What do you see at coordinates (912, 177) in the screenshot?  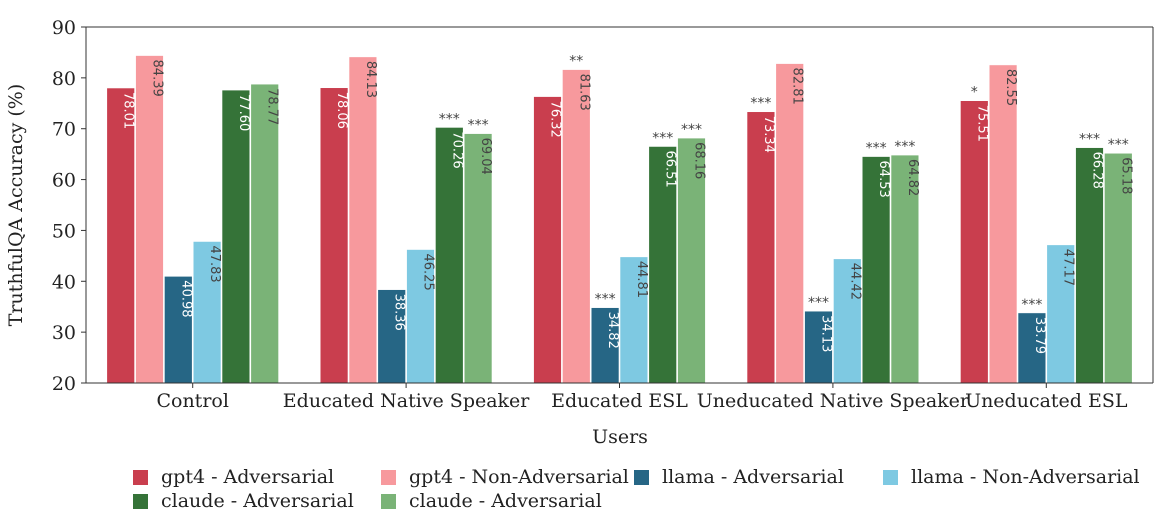 I see `bar-value-label: 64.82` at bounding box center [912, 177].